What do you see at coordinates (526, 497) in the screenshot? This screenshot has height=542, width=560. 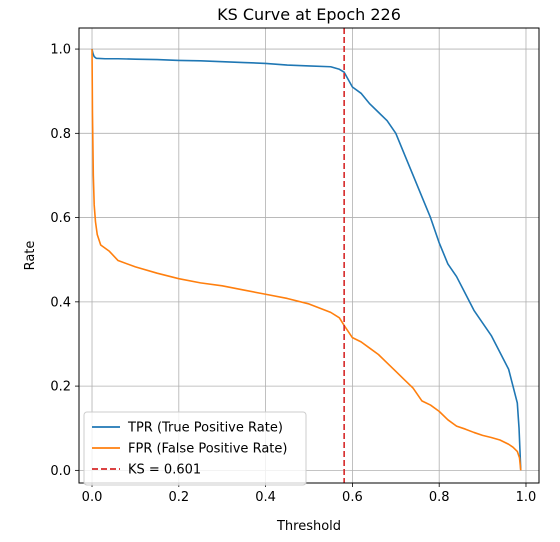 I see `x-tick-label: 1.0` at bounding box center [526, 497].